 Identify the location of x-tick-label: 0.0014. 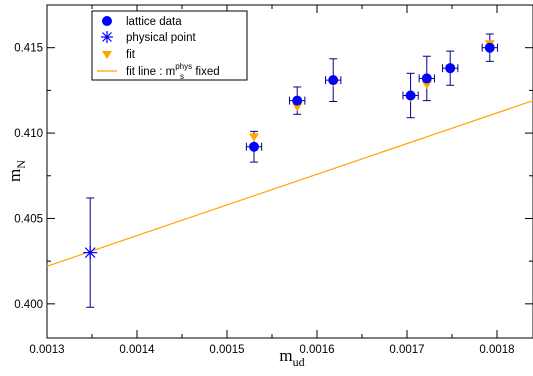
(137, 350).